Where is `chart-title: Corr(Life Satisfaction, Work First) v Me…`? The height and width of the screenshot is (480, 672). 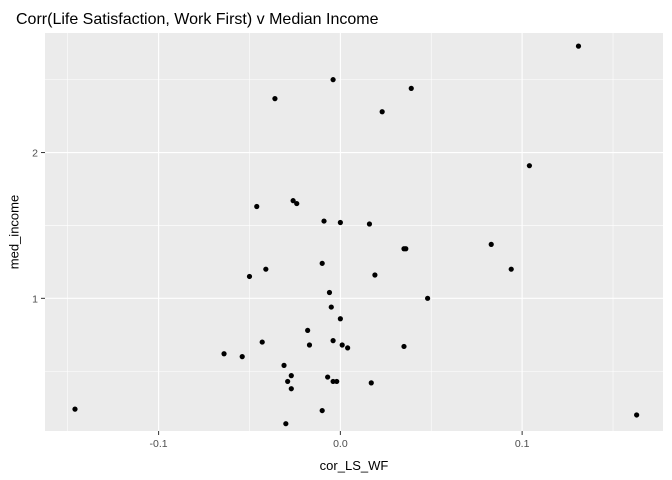 chart-title: Corr(Life Satisfaction, Work First) v Me… is located at coordinates (197, 19).